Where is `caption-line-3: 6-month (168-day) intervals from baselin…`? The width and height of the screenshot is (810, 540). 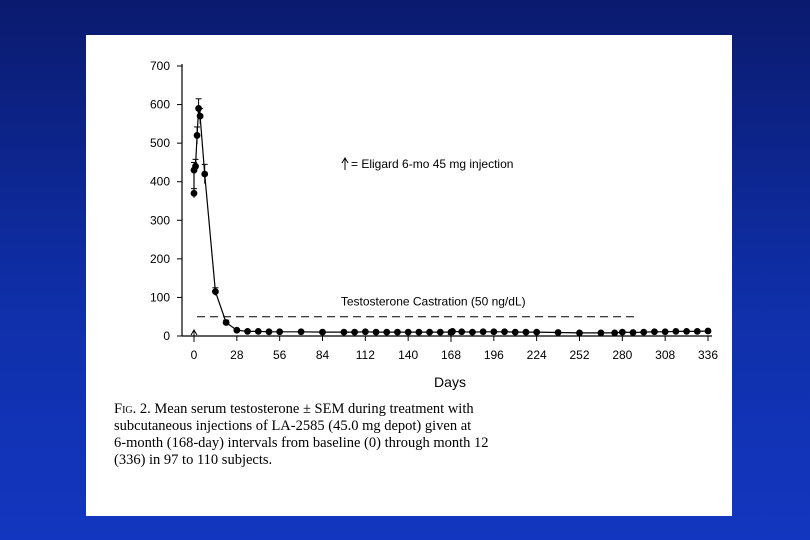
caption-line-3: 6-month (168-day) intervals from baselin… is located at coordinates (301, 443).